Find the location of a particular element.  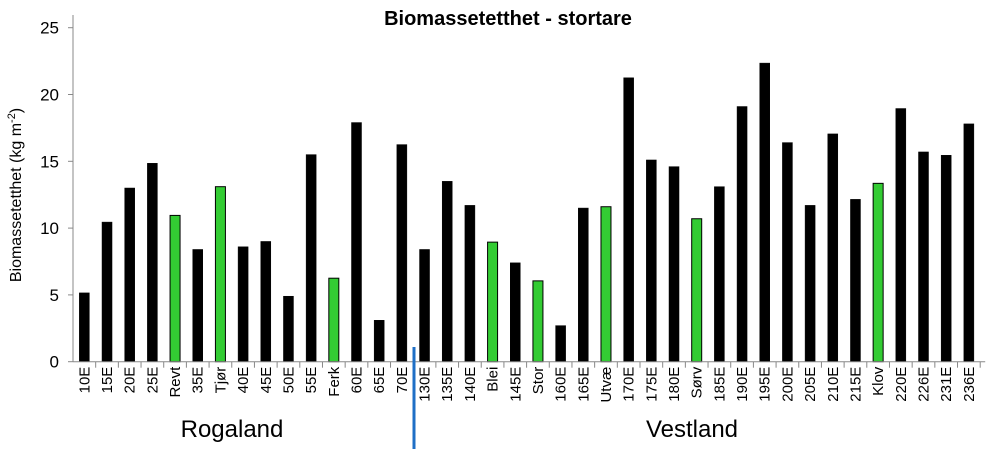

bar-50E is located at coordinates (288, 328).